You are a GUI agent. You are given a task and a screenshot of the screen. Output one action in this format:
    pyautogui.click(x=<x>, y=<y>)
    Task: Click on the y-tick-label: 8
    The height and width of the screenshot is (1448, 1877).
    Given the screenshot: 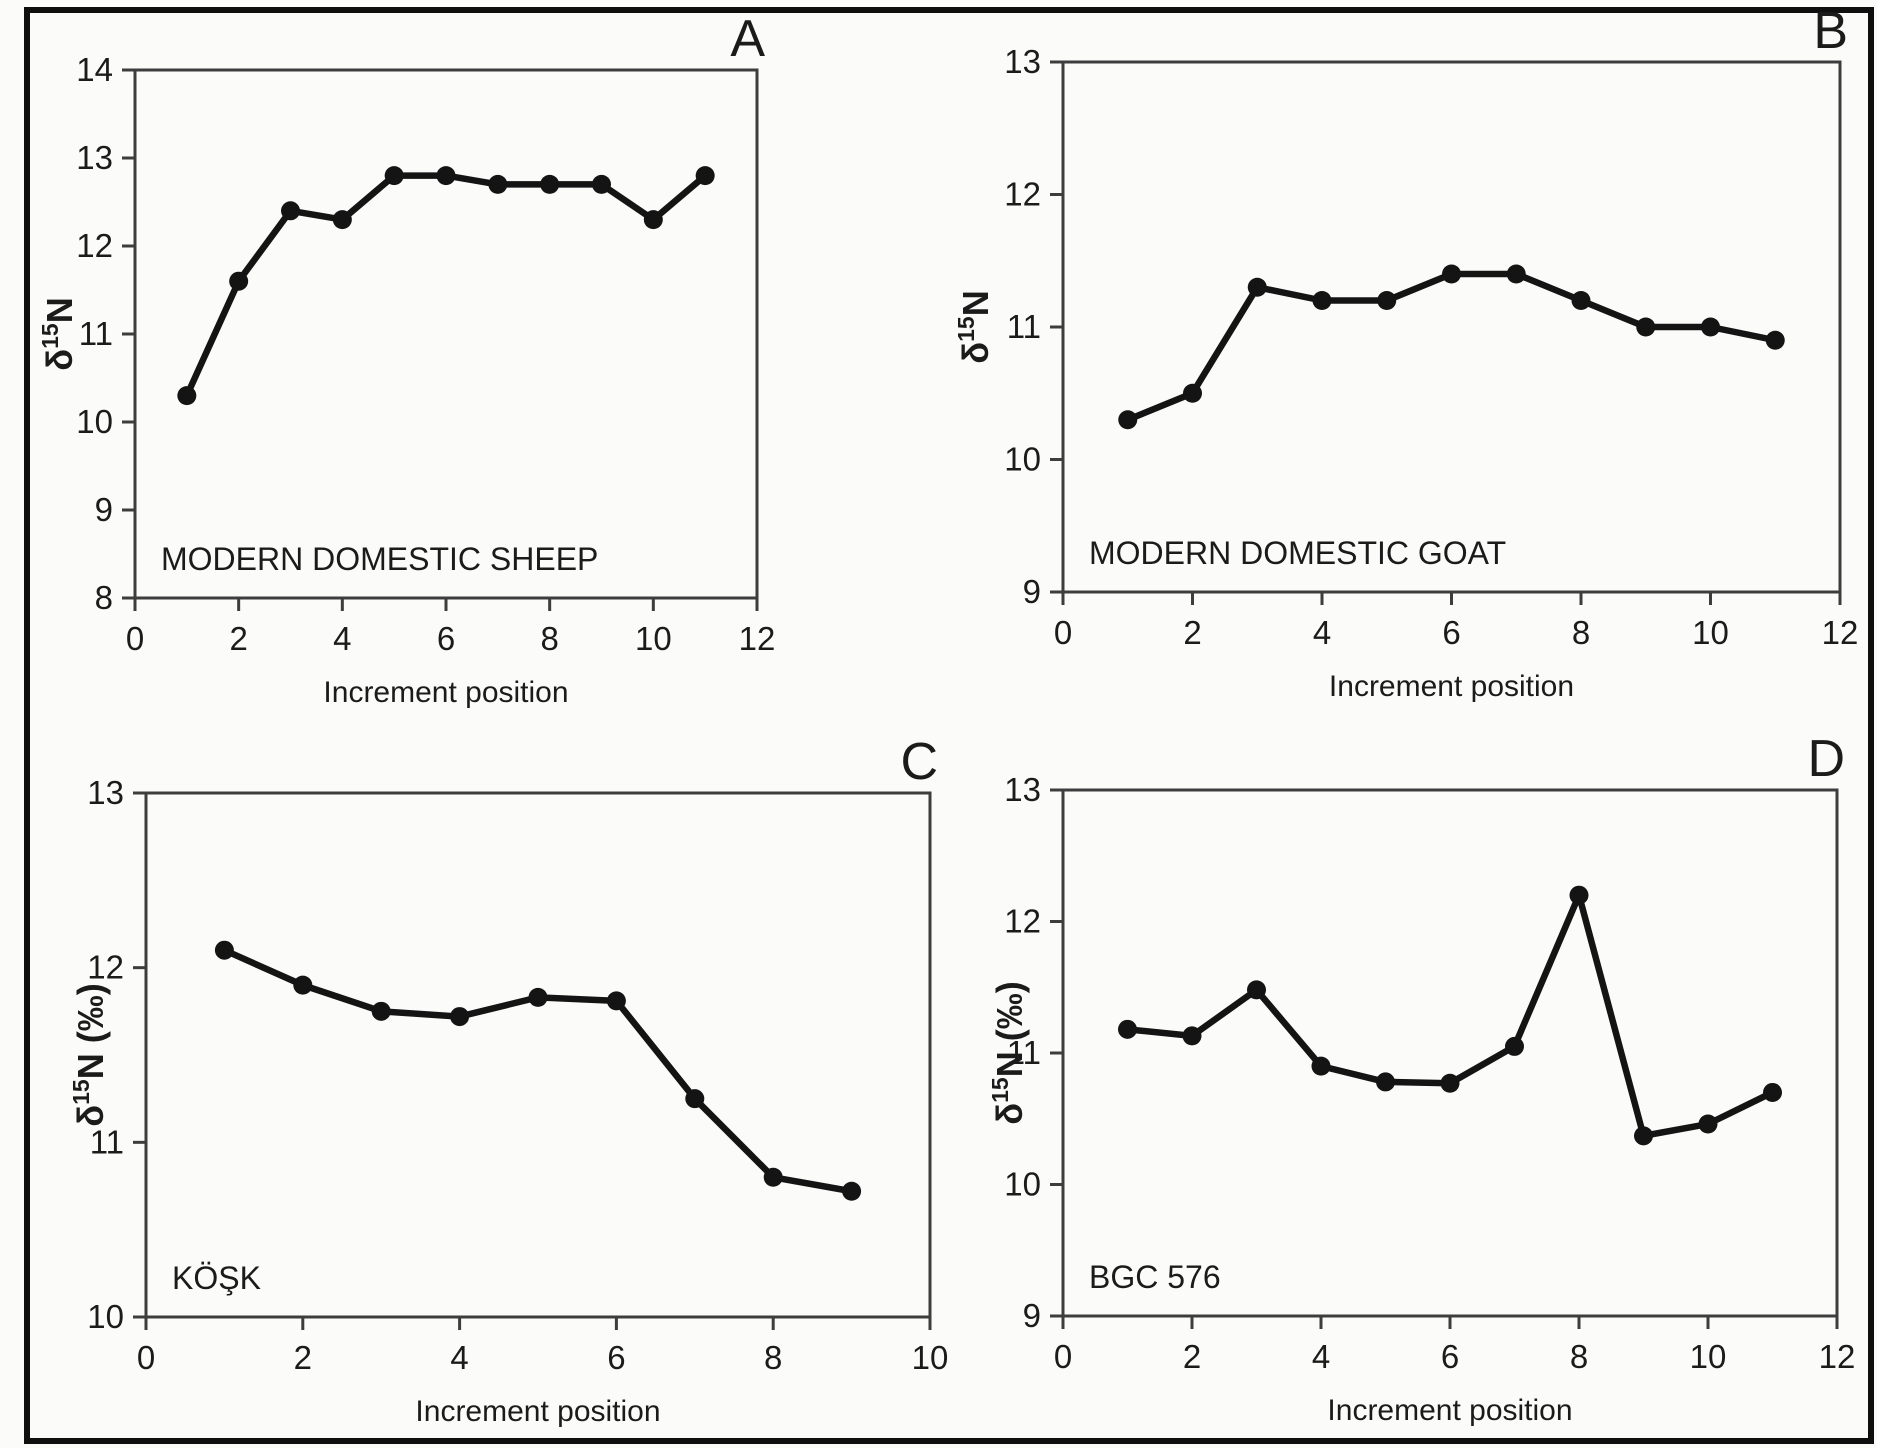 What is the action you would take?
    pyautogui.click(x=104, y=597)
    